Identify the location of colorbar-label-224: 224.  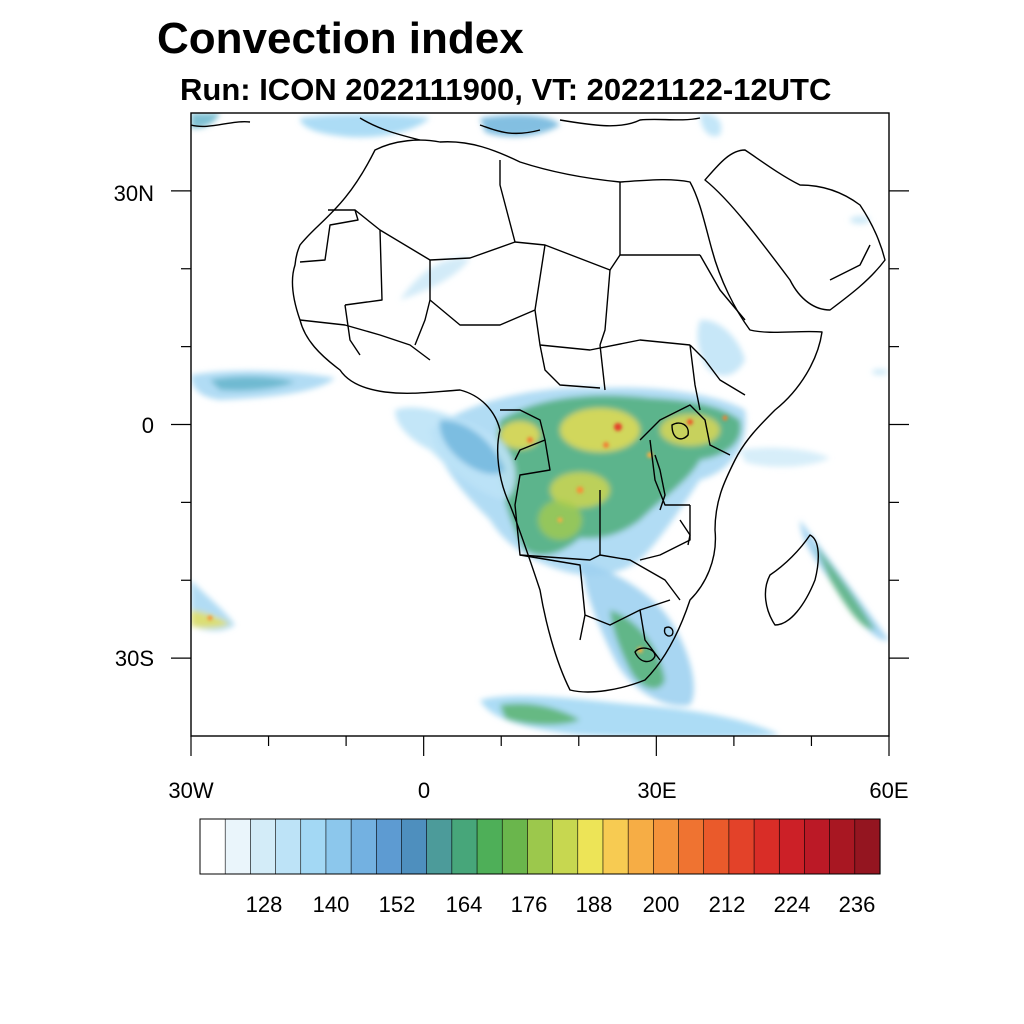
(792, 904).